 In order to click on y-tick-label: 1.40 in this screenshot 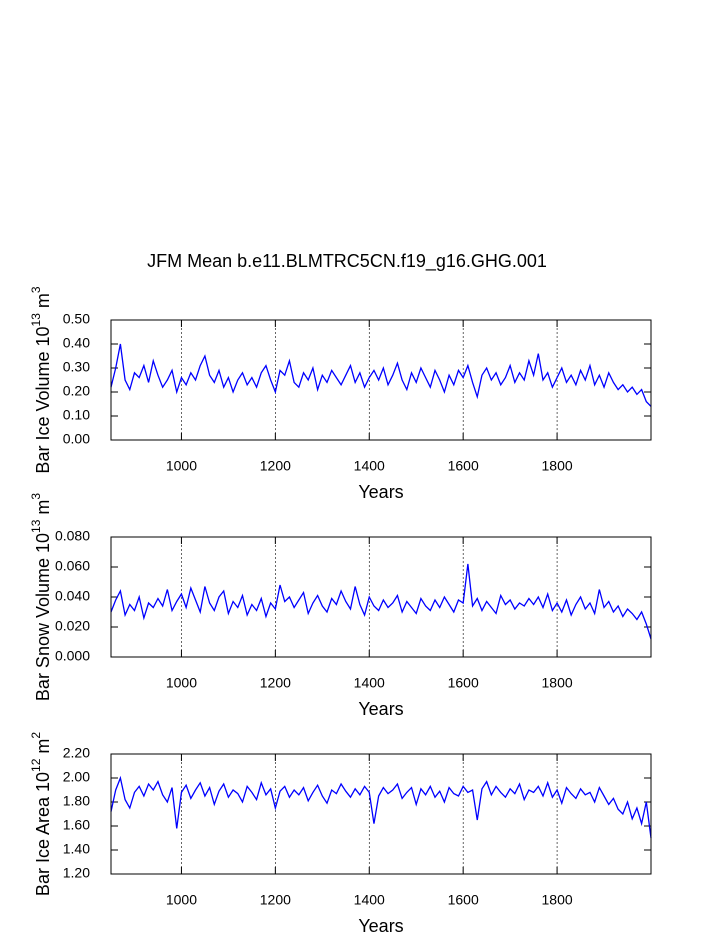, I will do `click(76, 849)`.